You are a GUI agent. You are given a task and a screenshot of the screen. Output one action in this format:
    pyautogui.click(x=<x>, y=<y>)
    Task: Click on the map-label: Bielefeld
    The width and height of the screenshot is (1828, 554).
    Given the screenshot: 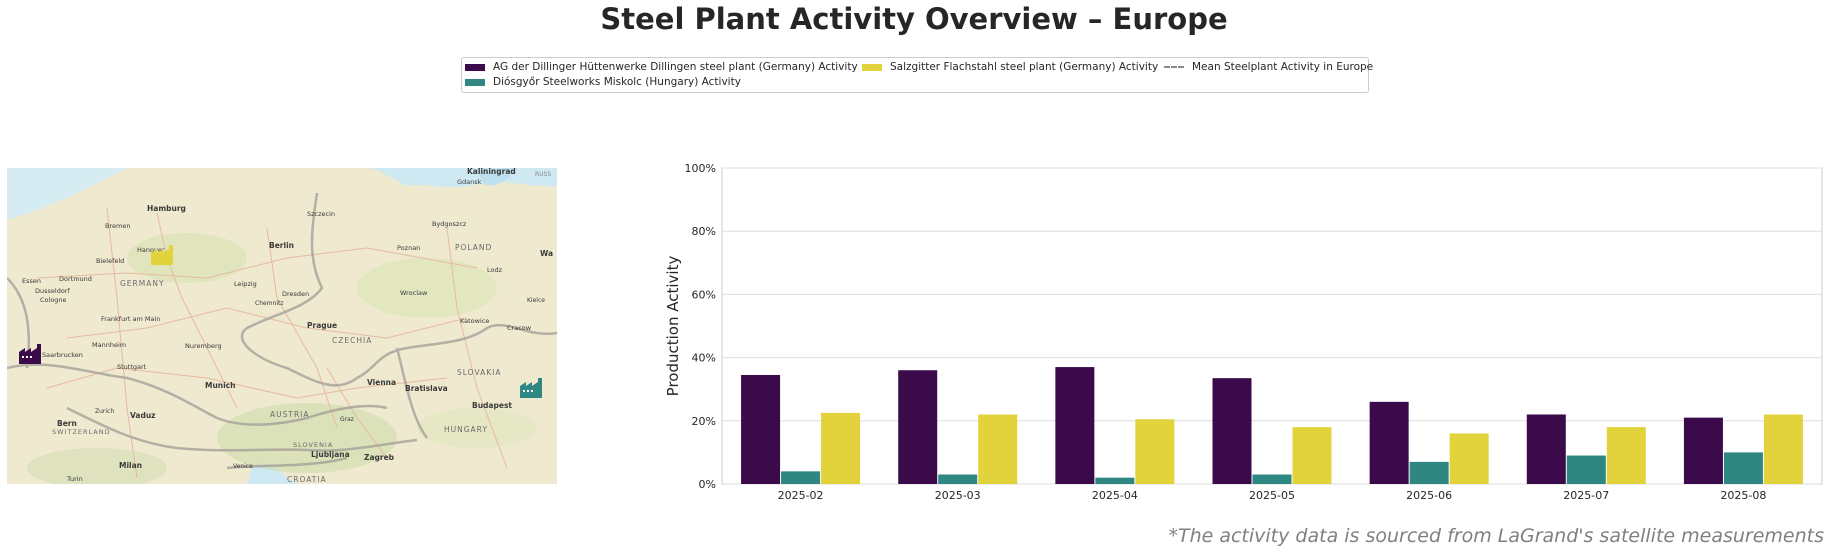 What is the action you would take?
    pyautogui.click(x=110, y=261)
    